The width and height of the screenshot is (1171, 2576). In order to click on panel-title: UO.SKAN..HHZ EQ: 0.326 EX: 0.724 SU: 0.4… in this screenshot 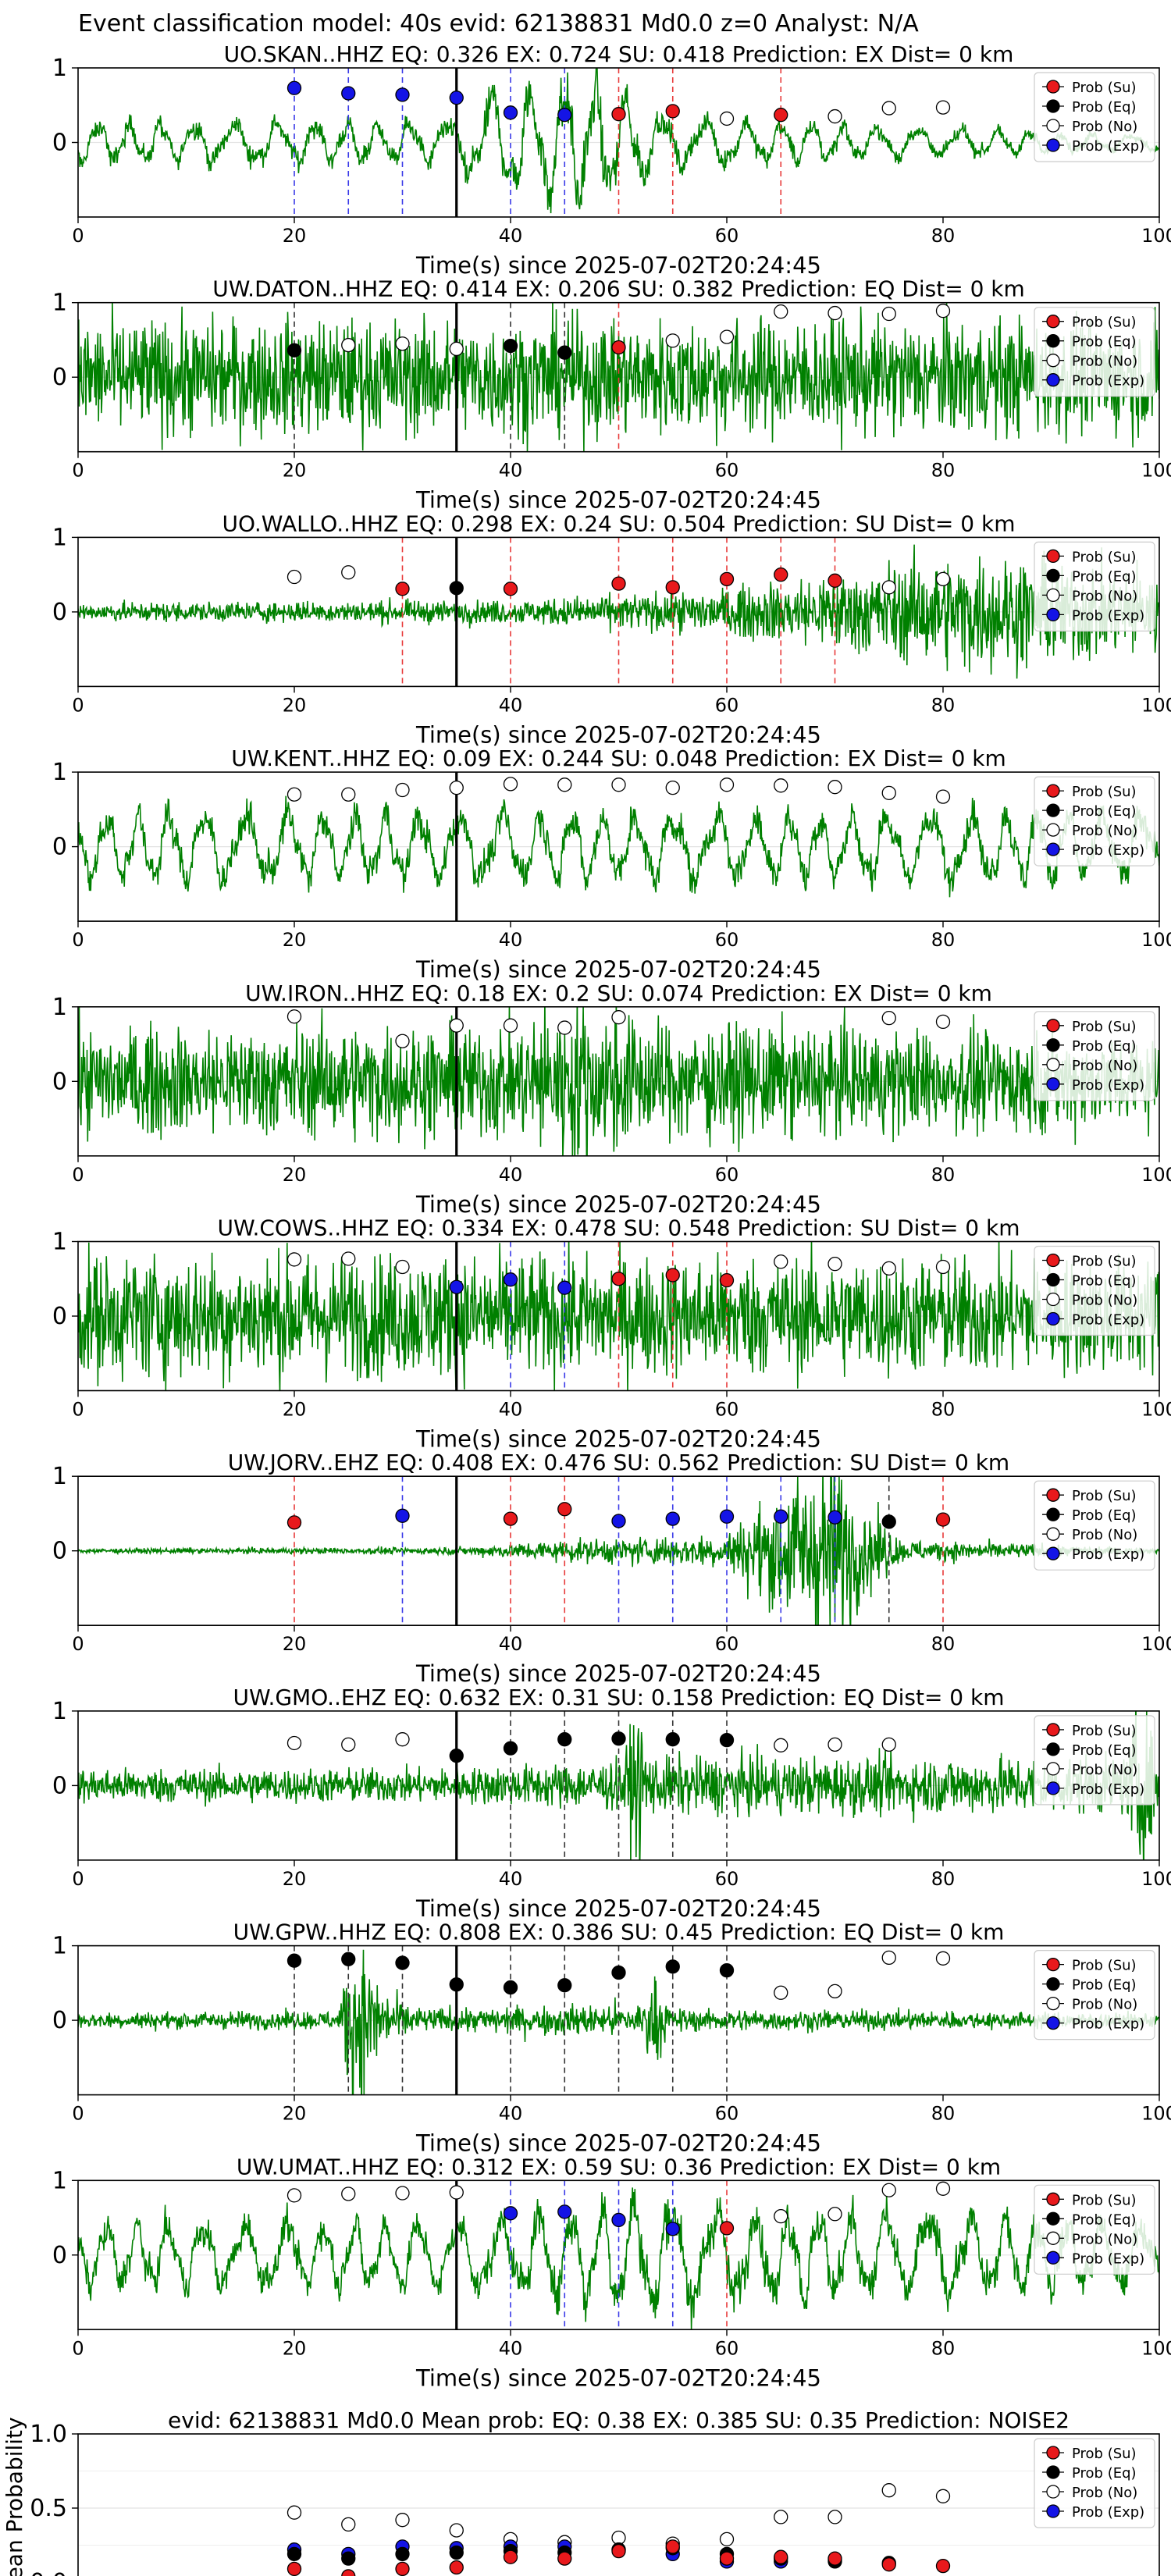, I will do `click(619, 54)`.